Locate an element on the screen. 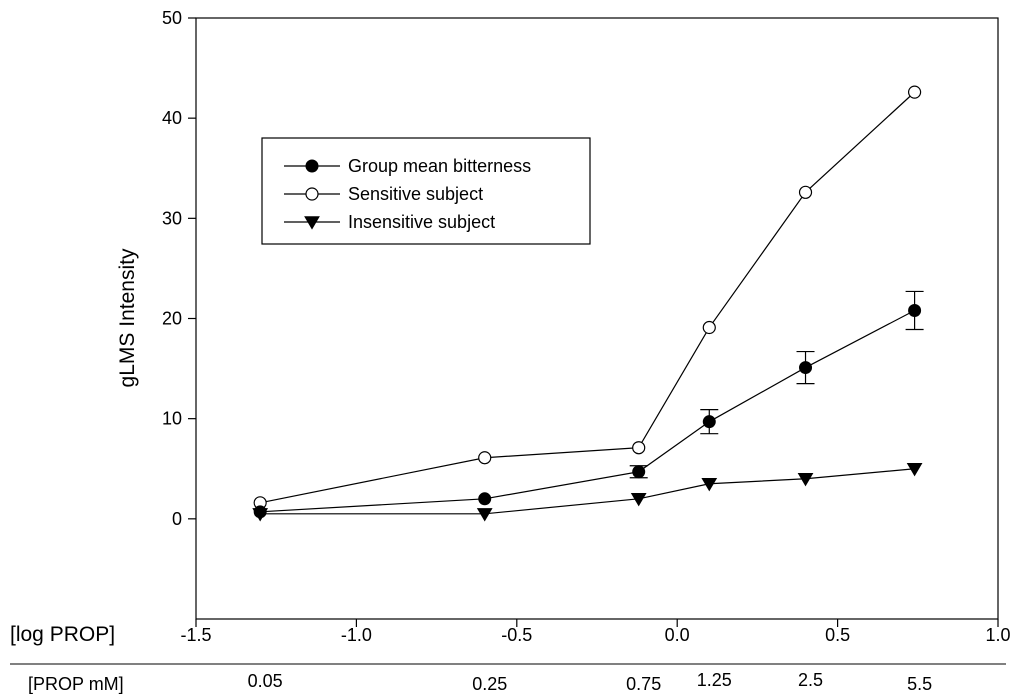 Image resolution: width=1022 pixels, height=696 pixels. x-tick-label: 0.5 is located at coordinates (837, 635).